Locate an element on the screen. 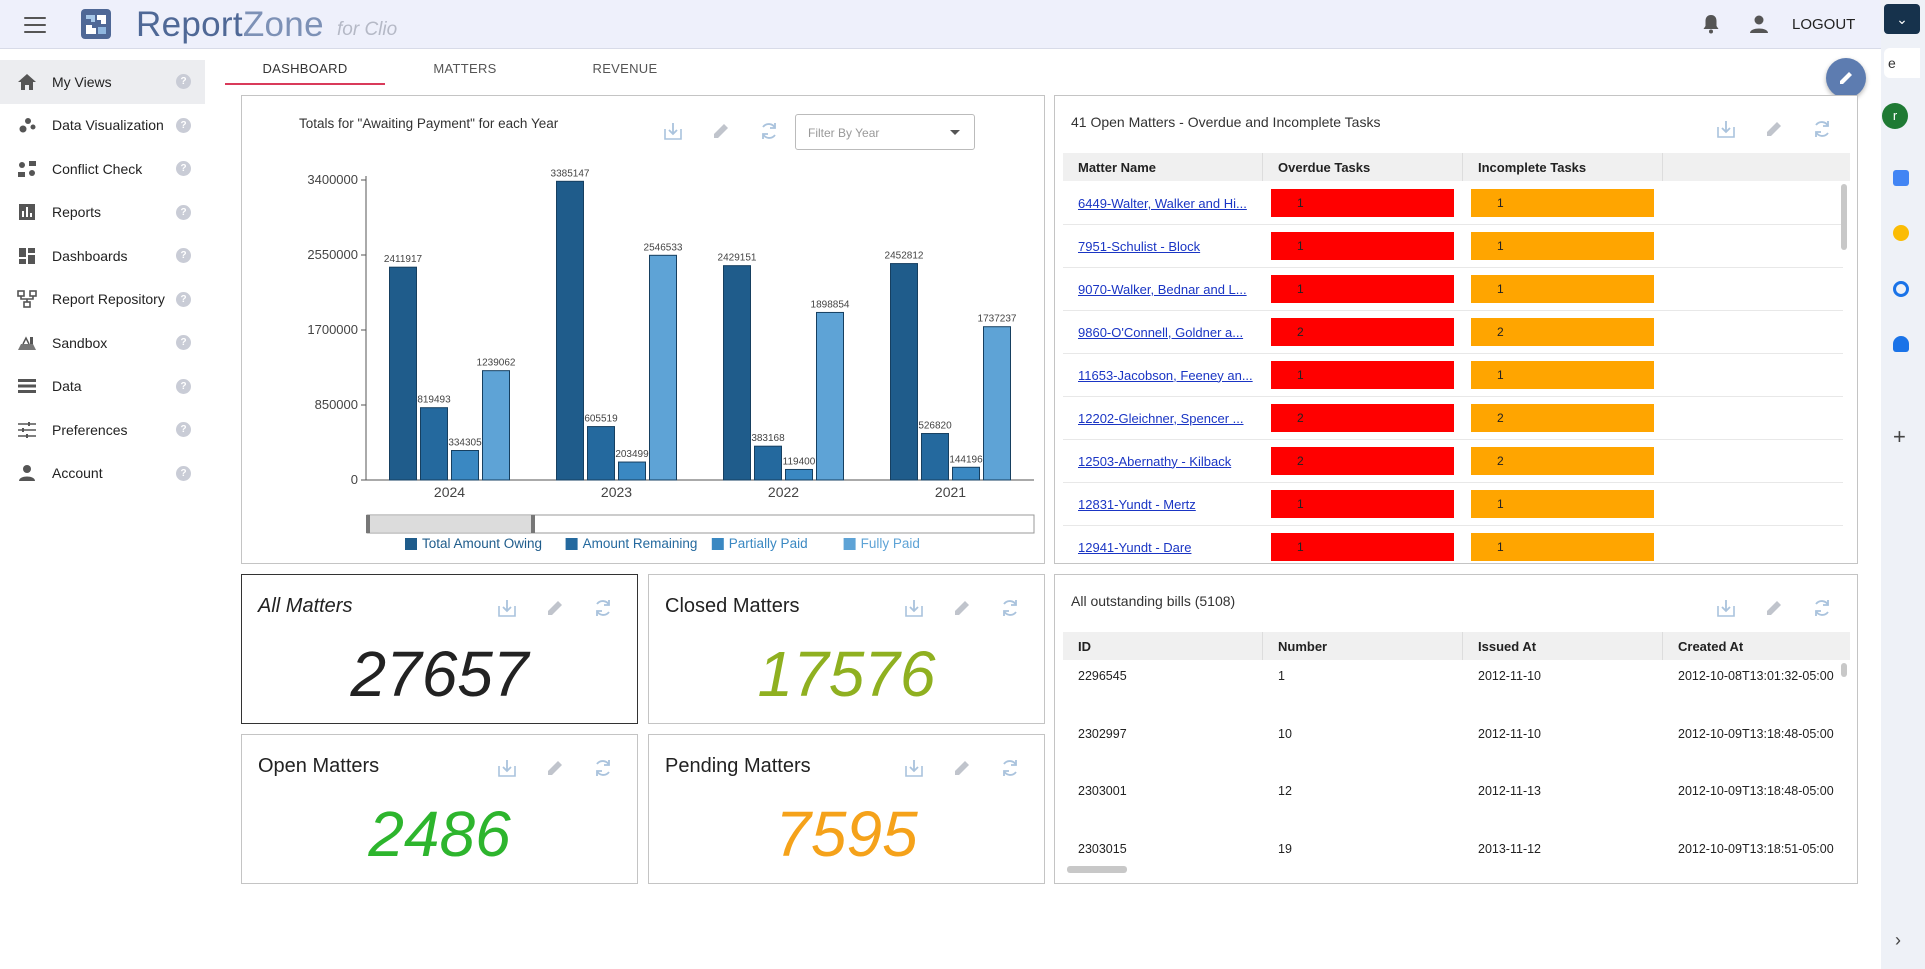  bar is located at coordinates (632, 471).